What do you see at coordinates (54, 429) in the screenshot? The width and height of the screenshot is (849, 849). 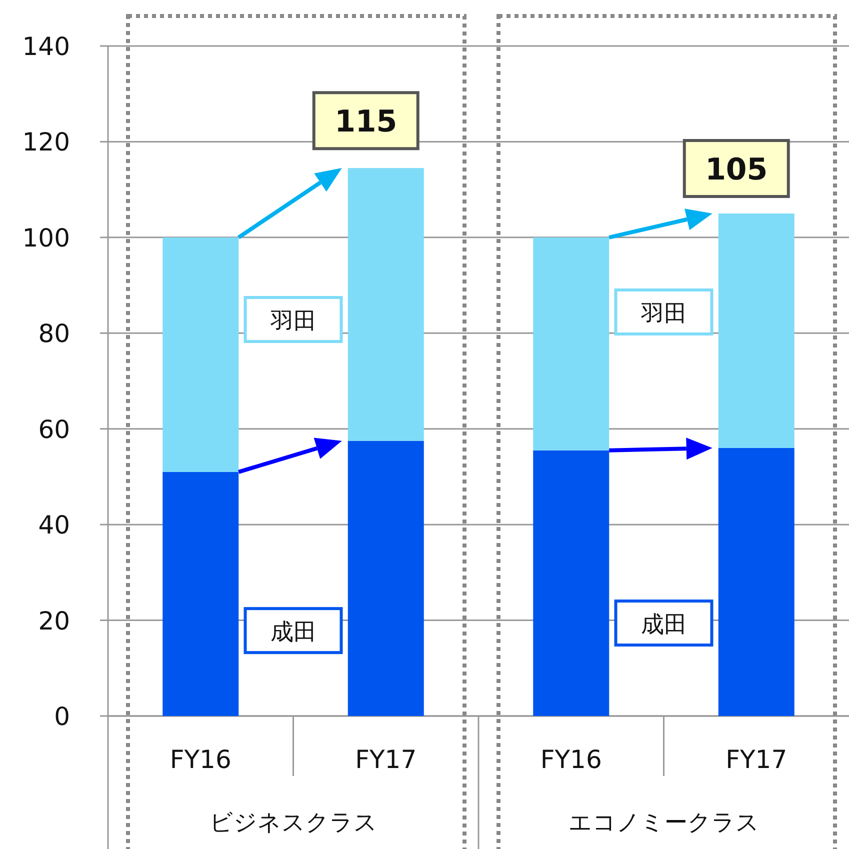 I see `y-tick-label: 60` at bounding box center [54, 429].